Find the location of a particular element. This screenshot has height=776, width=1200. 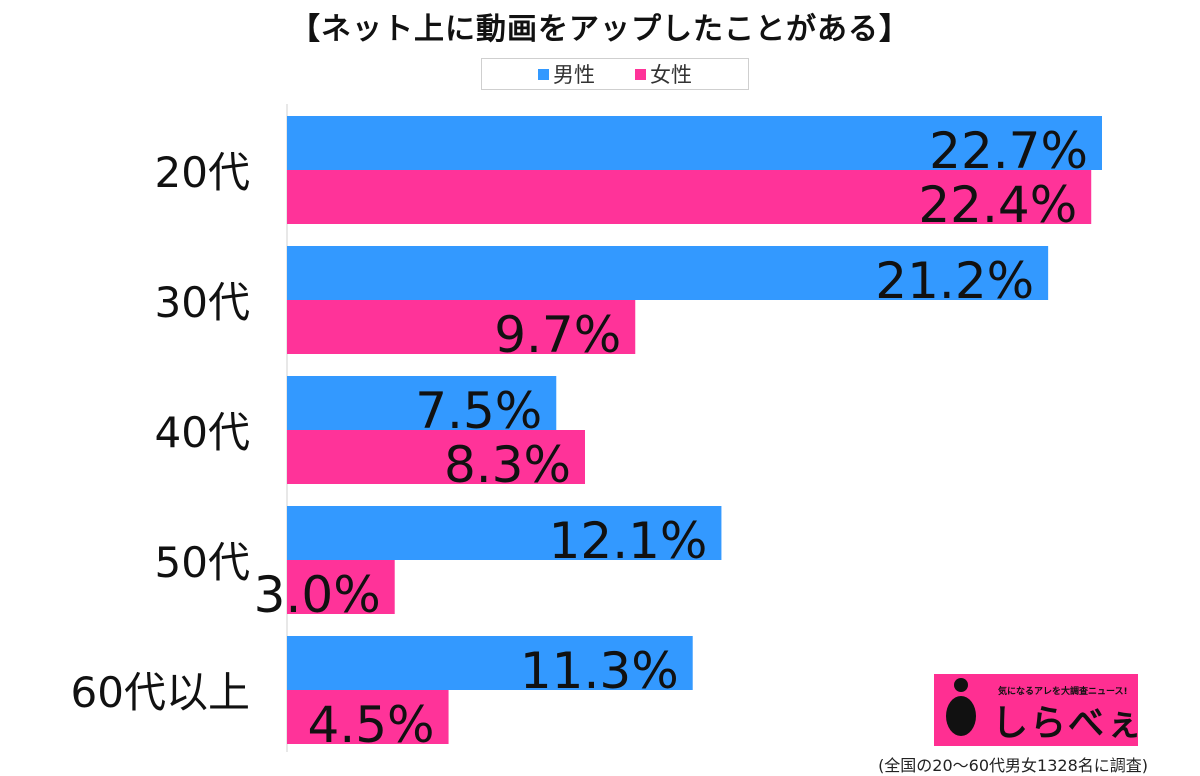

data-label: 22.4% is located at coordinates (997, 205).